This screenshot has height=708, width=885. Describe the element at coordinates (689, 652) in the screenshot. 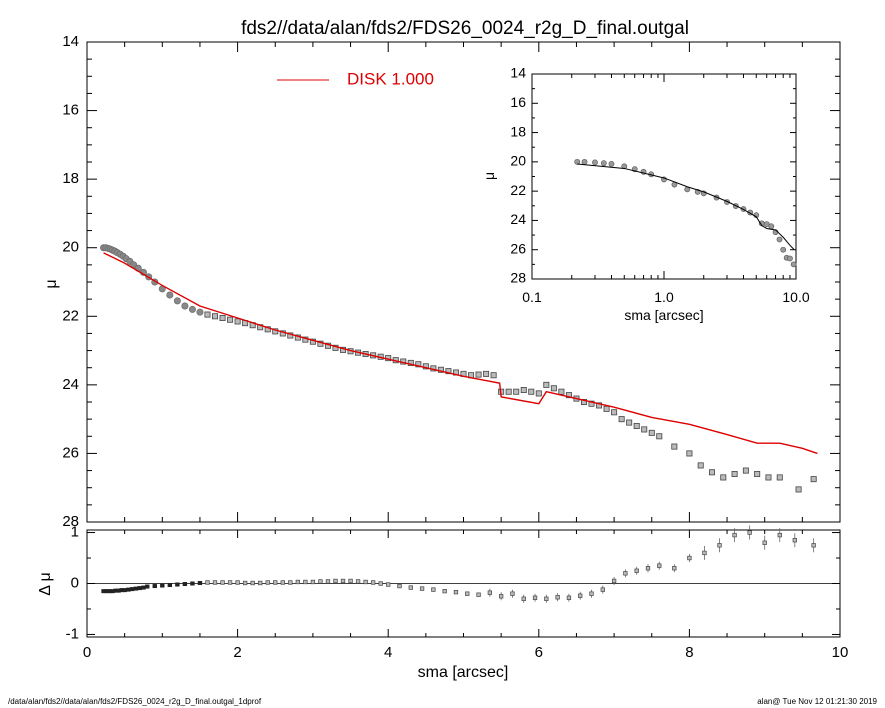

I see `x-tick-label: 8` at that location.